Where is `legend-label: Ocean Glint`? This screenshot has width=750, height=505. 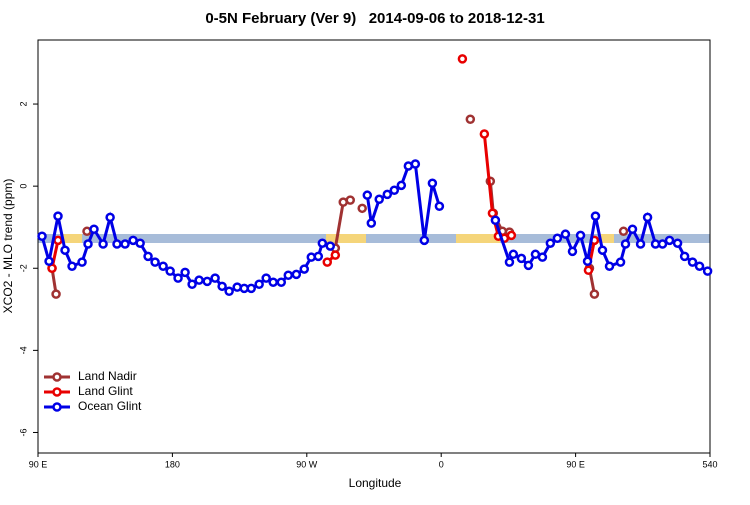 legend-label: Ocean Glint is located at coordinates (110, 406).